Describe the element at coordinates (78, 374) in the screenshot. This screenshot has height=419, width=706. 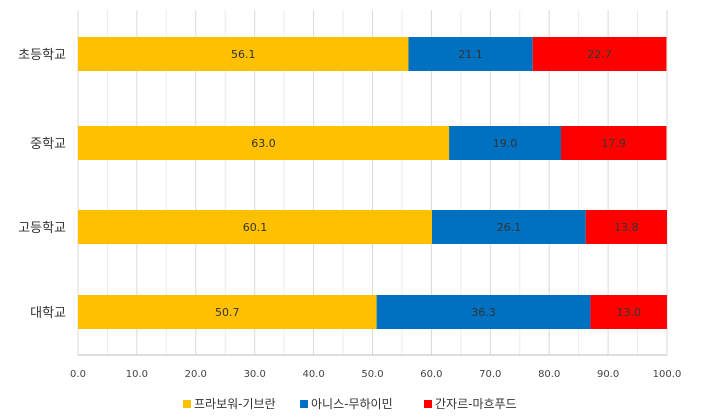
I see `x-tick-label: 0.0` at that location.